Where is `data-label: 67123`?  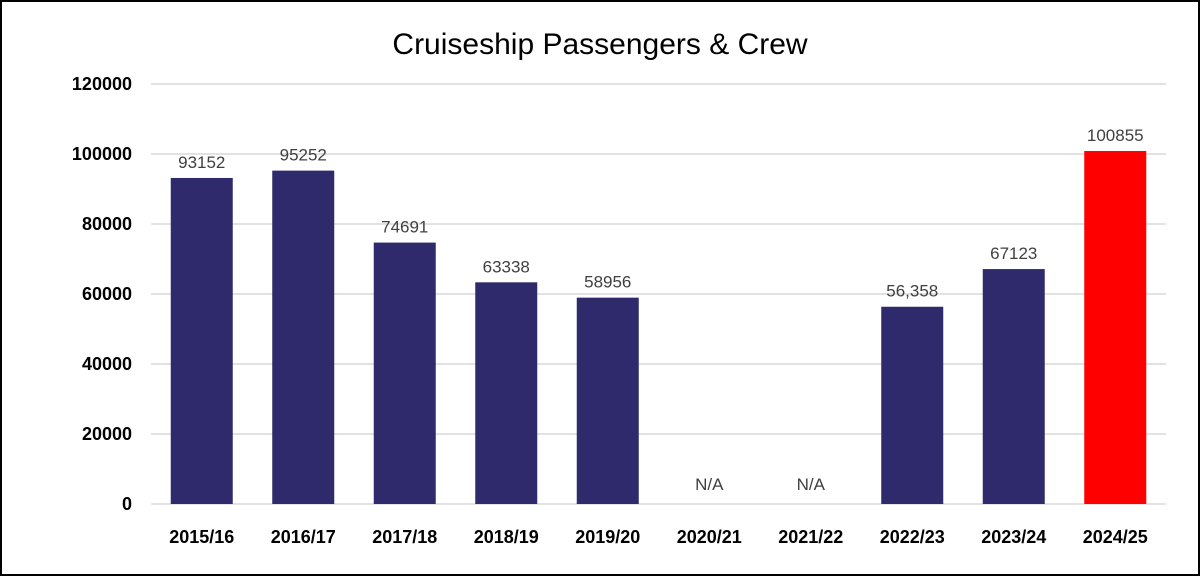
data-label: 67123 is located at coordinates (1013, 253).